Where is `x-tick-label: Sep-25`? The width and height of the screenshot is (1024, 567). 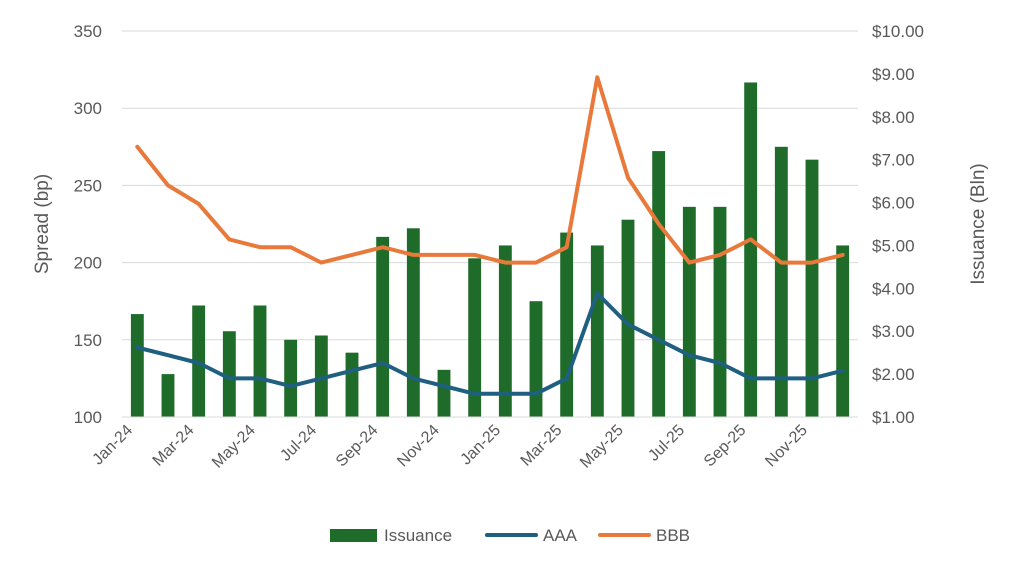
x-tick-label: Sep-25 is located at coordinates (725, 446).